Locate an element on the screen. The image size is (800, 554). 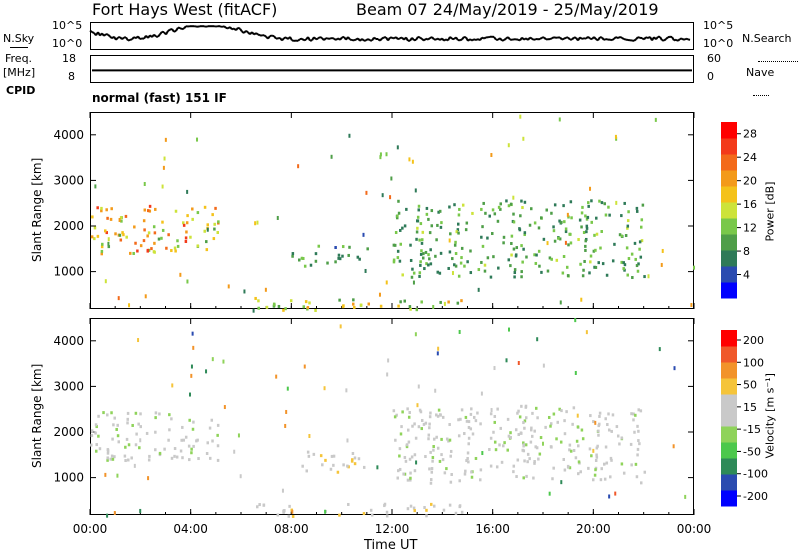
nsearch-dots is located at coordinates (778, 56).